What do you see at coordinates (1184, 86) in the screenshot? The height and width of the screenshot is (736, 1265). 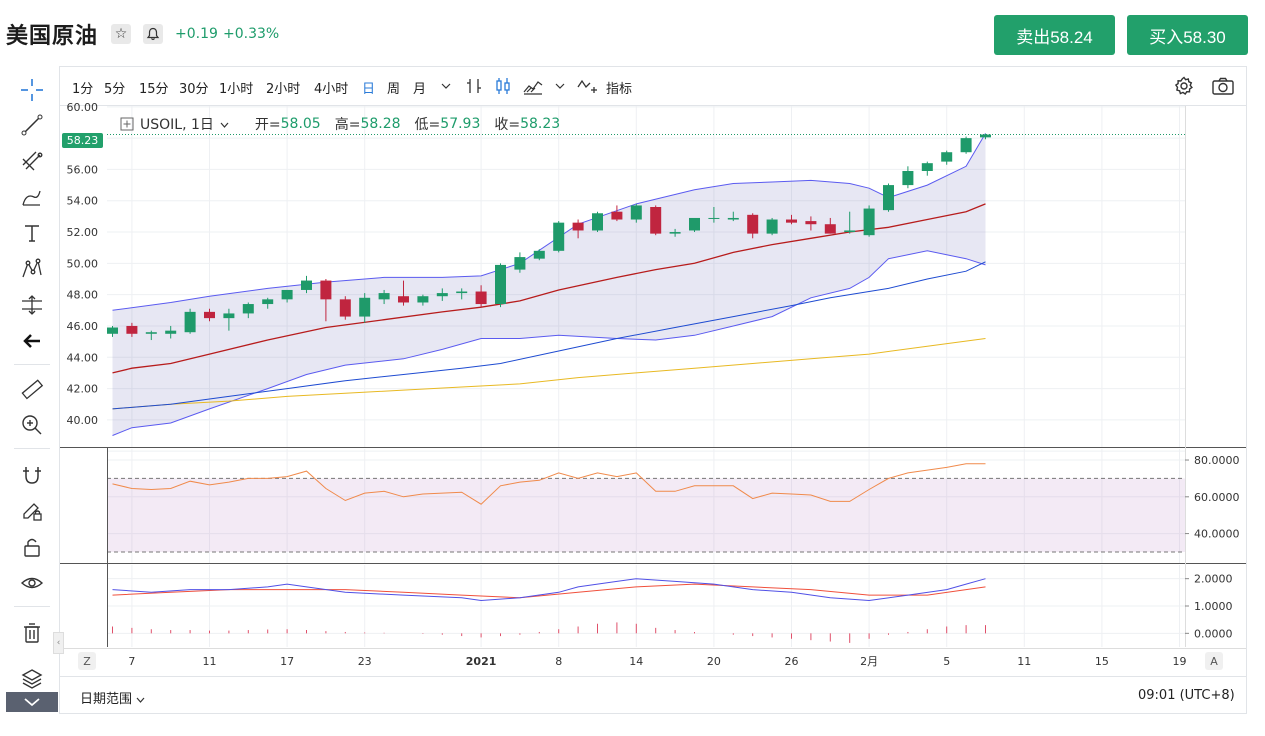 I see `settings-gear-icon` at bounding box center [1184, 86].